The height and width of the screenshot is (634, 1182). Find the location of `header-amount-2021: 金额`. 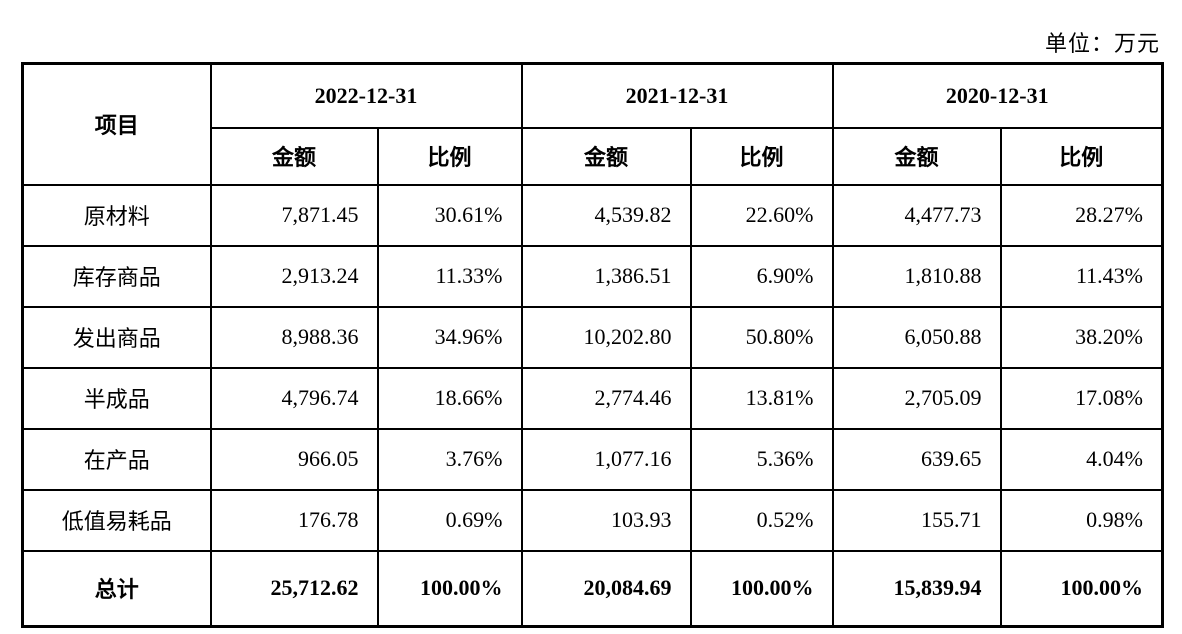

header-amount-2021: 金额 is located at coordinates (606, 156).